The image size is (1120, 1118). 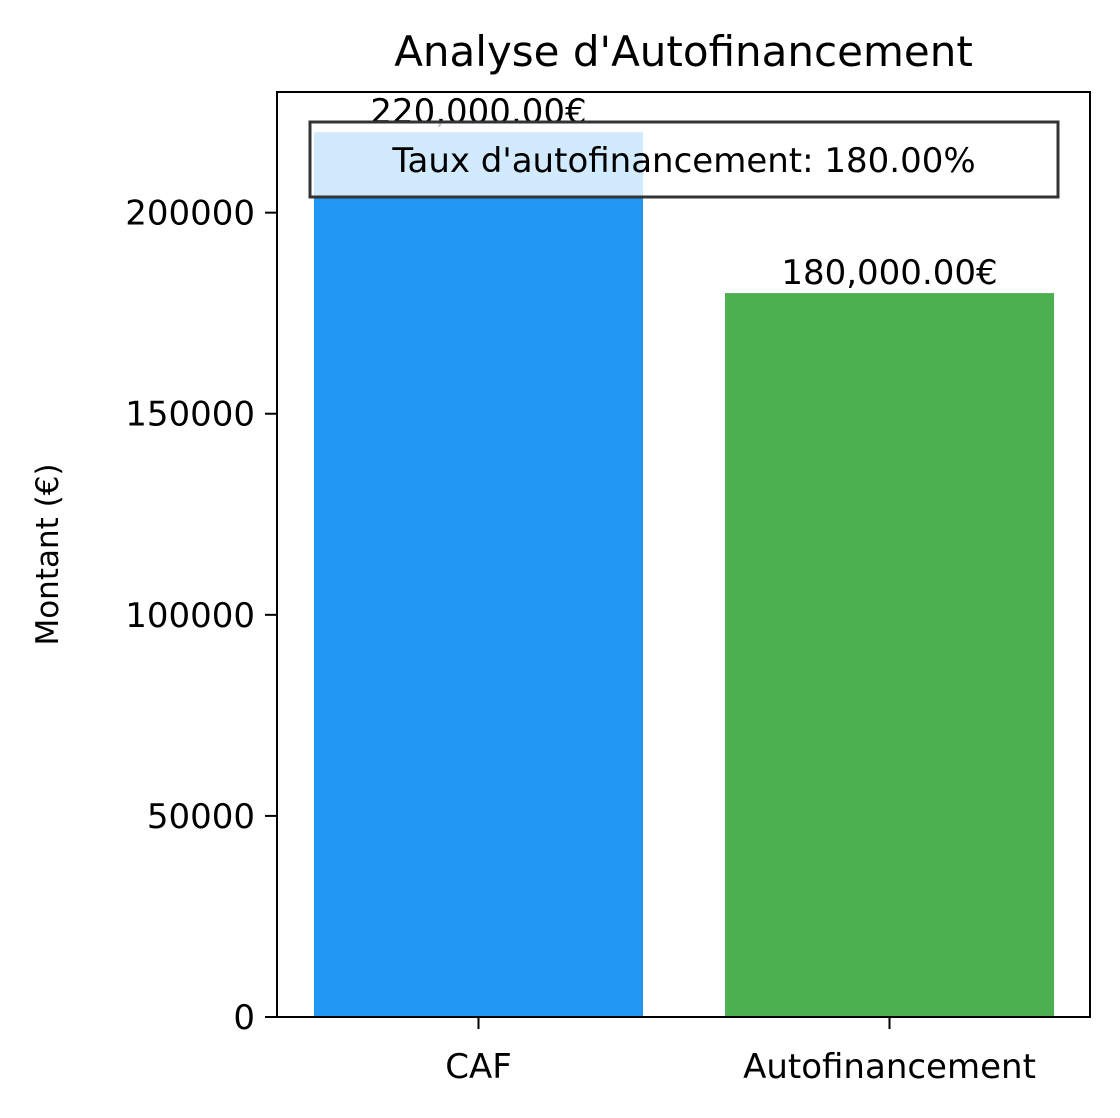 I want to click on y-tick-label: 200000, so click(x=190, y=214).